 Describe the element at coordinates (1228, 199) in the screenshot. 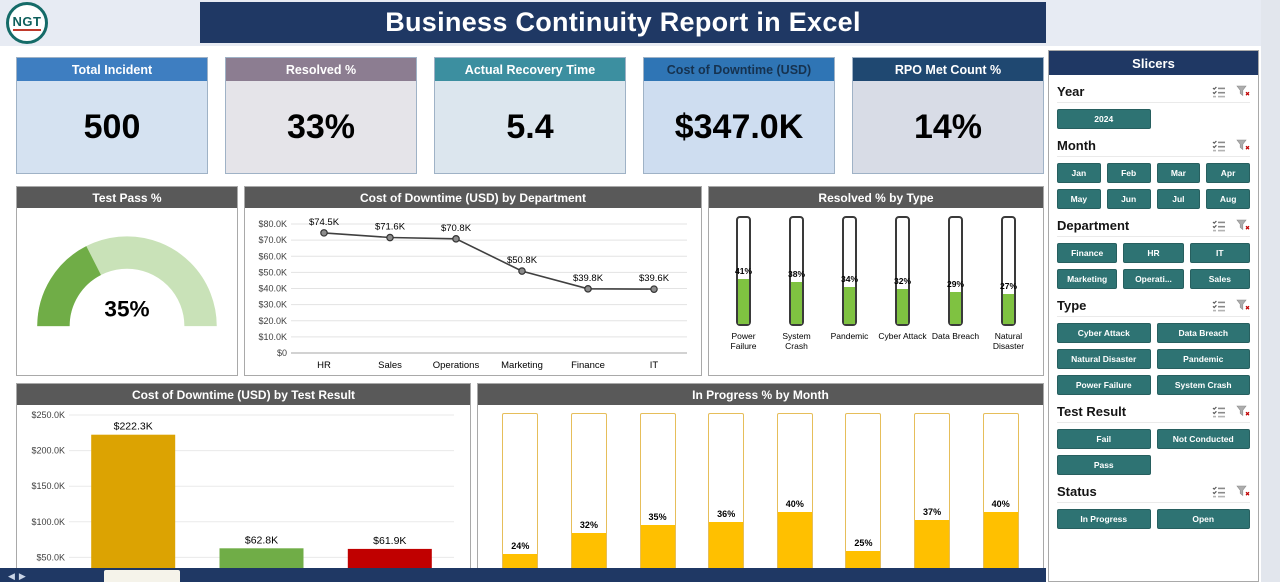

I see `slicer-month-aug: Aug` at that location.